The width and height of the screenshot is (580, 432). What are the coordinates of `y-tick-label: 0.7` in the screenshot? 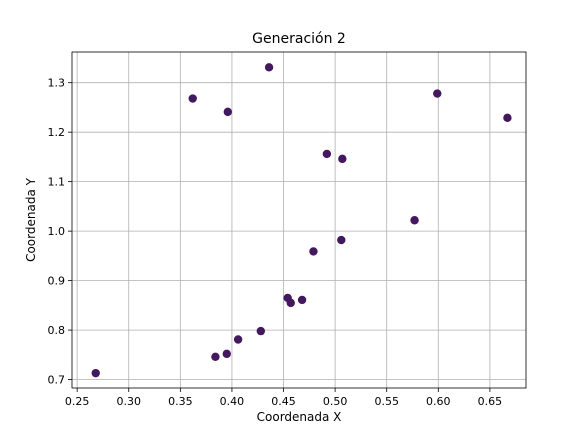 It's located at (57, 380).